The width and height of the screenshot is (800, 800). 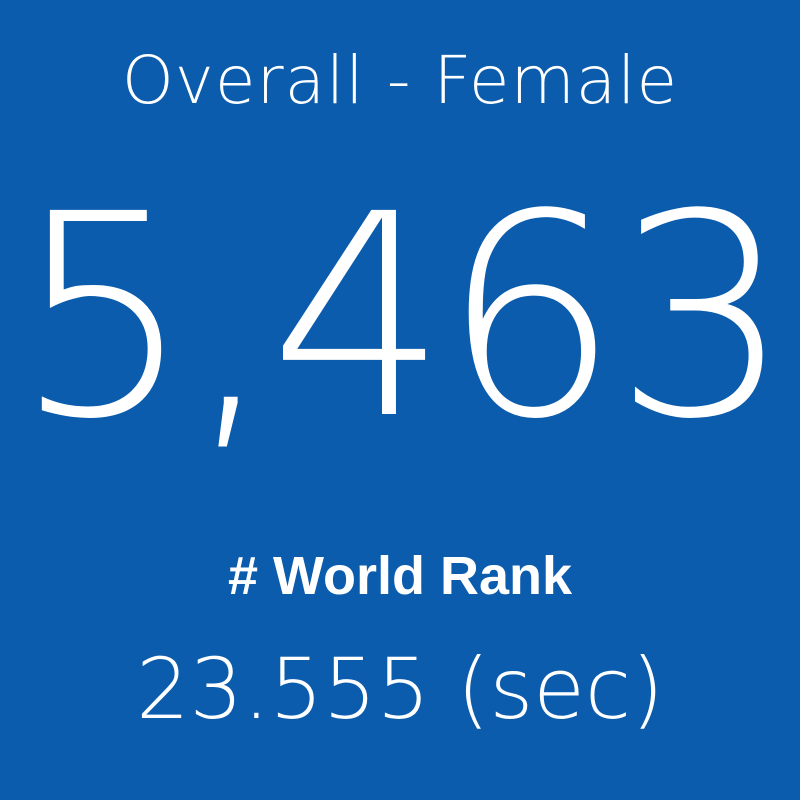 What do you see at coordinates (400, 689) in the screenshot?
I see `tile-time: 23.555 (sec)` at bounding box center [400, 689].